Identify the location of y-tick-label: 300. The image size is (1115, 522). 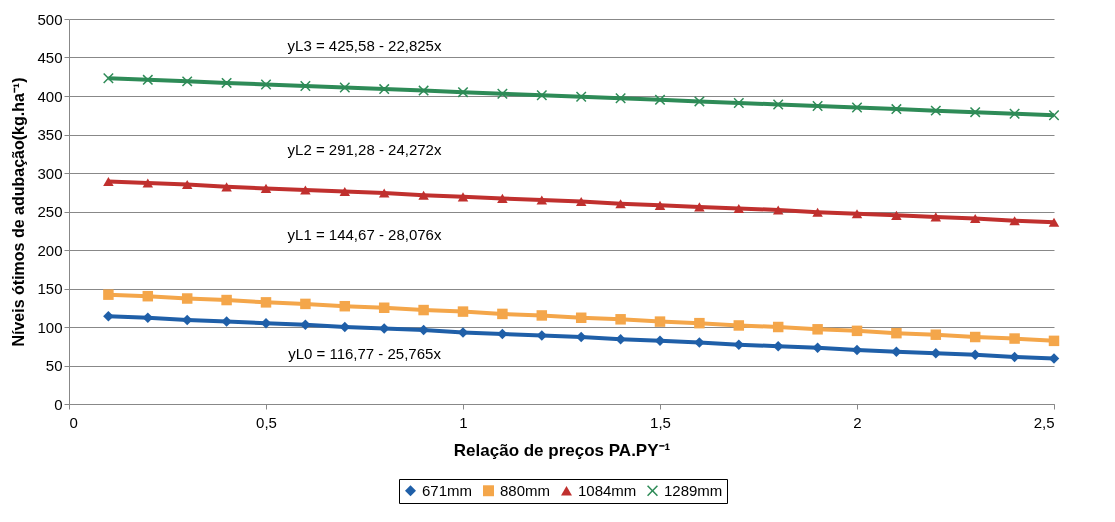
(50, 173).